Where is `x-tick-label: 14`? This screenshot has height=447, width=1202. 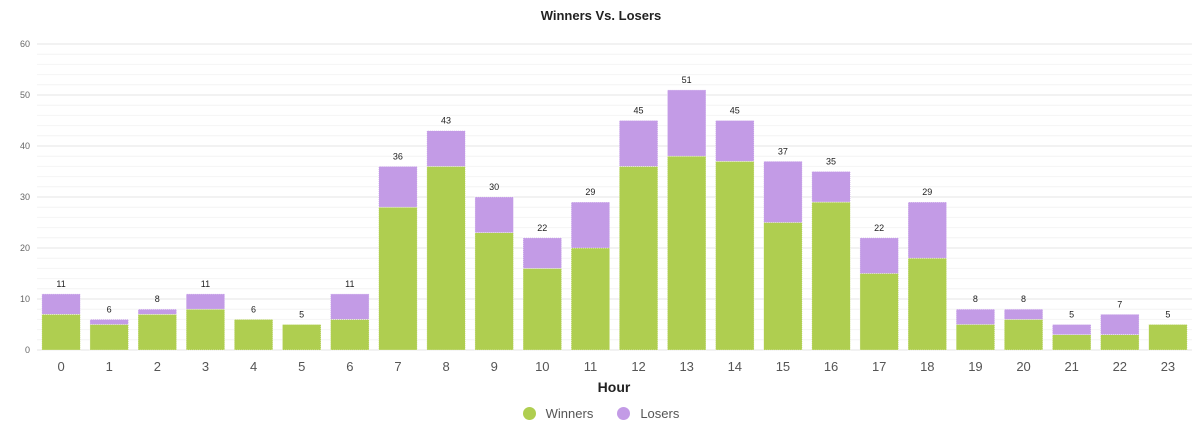 x-tick-label: 14 is located at coordinates (735, 366).